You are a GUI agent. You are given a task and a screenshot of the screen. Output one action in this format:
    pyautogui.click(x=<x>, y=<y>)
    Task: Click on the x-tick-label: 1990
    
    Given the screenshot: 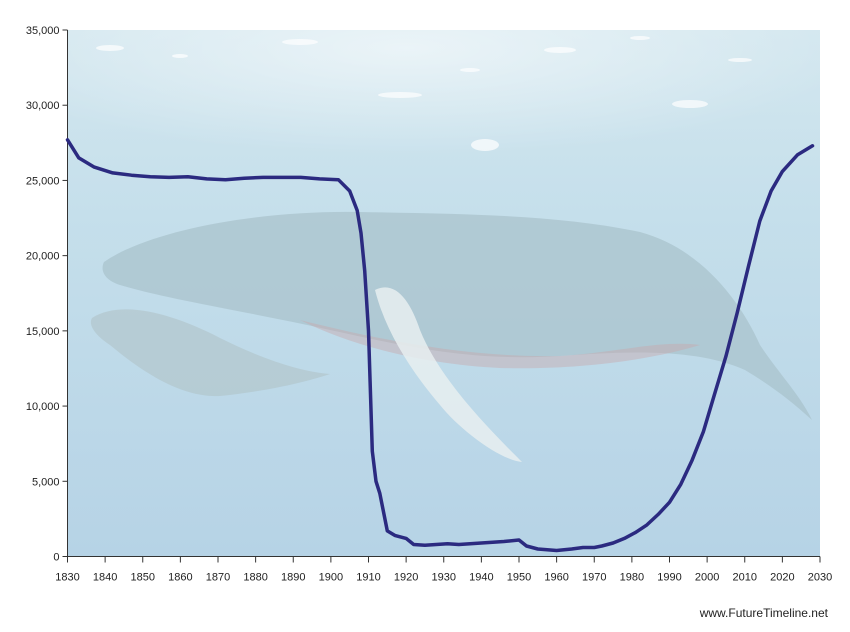 What is the action you would take?
    pyautogui.click(x=669, y=578)
    